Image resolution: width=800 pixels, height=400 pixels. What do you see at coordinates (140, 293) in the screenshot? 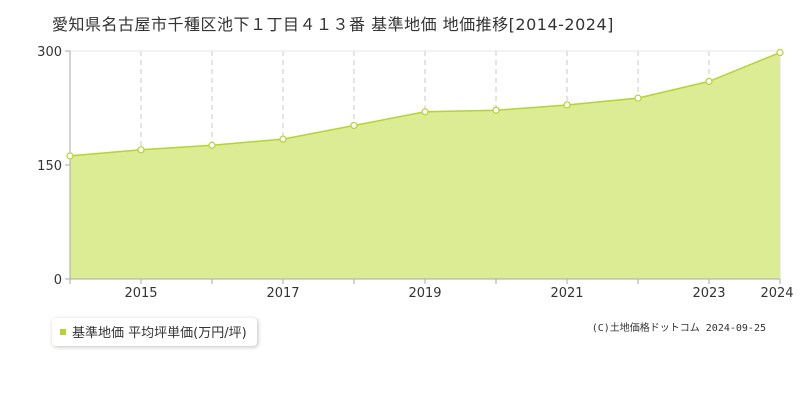
I see `x-tick-label: 2015` at bounding box center [140, 293].